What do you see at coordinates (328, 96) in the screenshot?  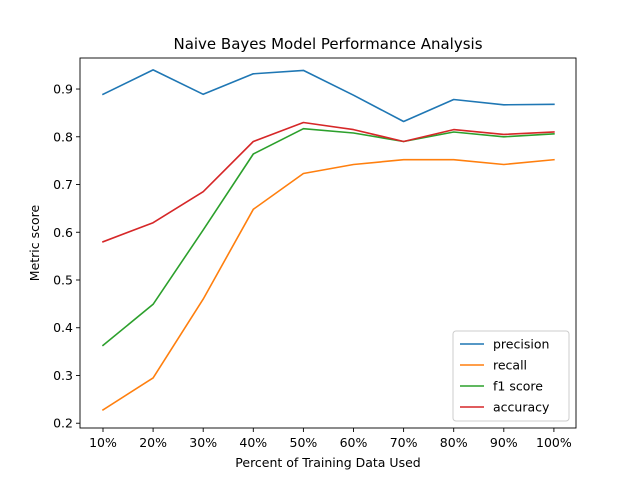 I see `series-line-precision` at bounding box center [328, 96].